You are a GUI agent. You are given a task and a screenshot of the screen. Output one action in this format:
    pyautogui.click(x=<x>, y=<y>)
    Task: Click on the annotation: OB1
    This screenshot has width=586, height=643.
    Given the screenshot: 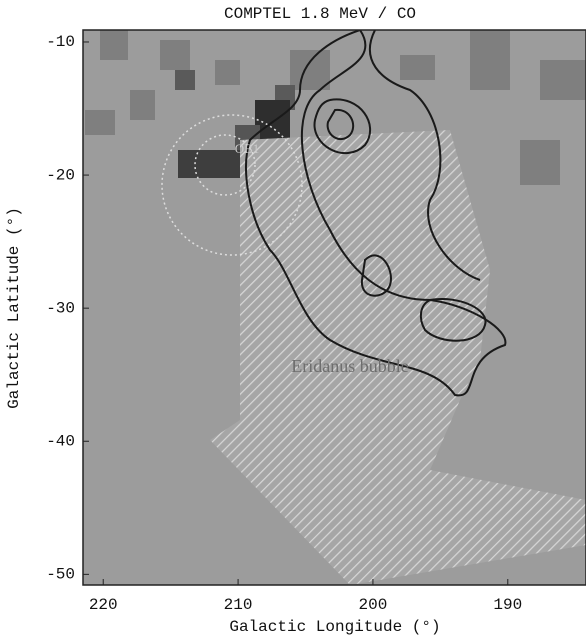 What is the action you would take?
    pyautogui.click(x=247, y=148)
    